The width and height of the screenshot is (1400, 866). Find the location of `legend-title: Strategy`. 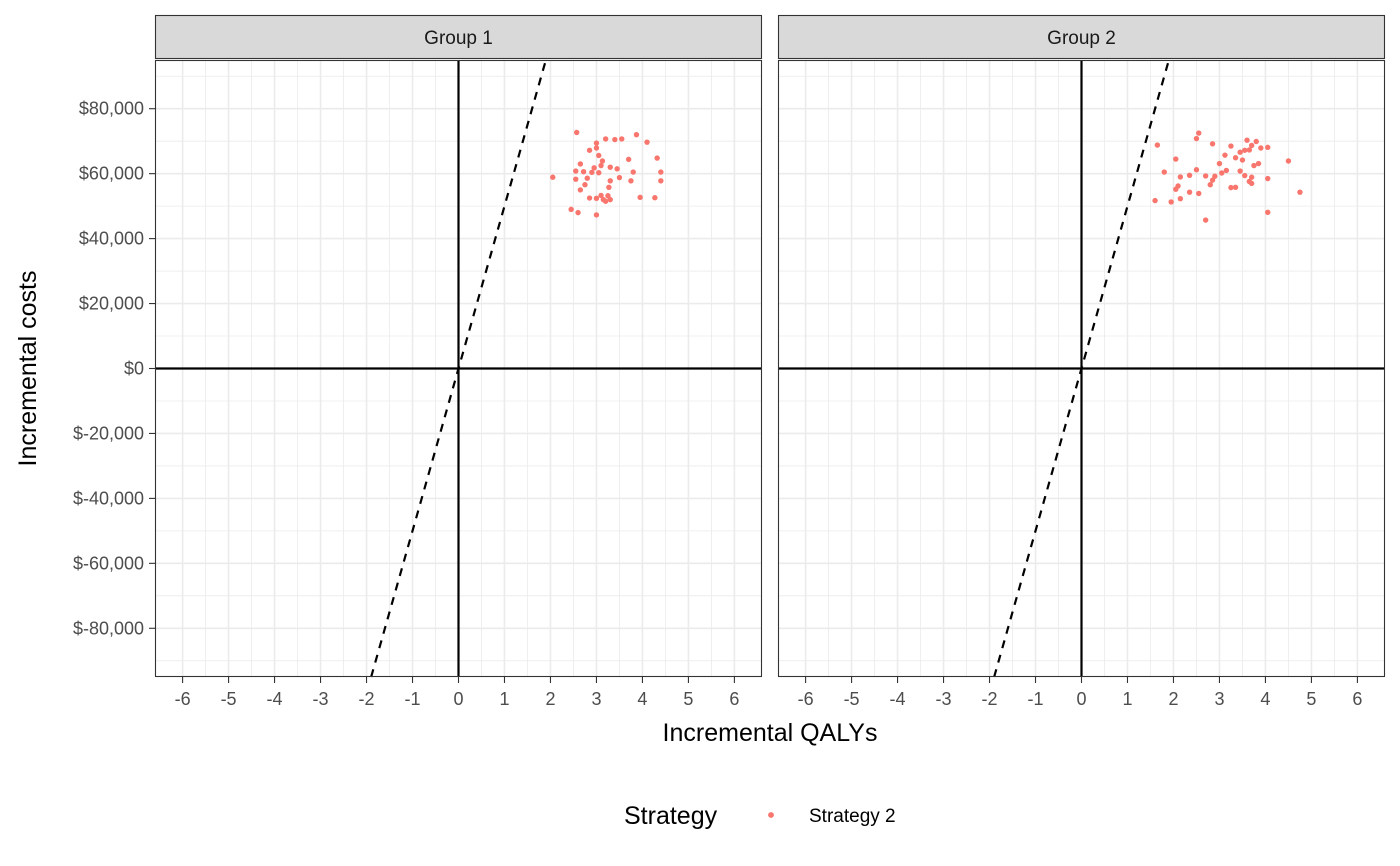

legend-title: Strategy is located at coordinates (671, 816).